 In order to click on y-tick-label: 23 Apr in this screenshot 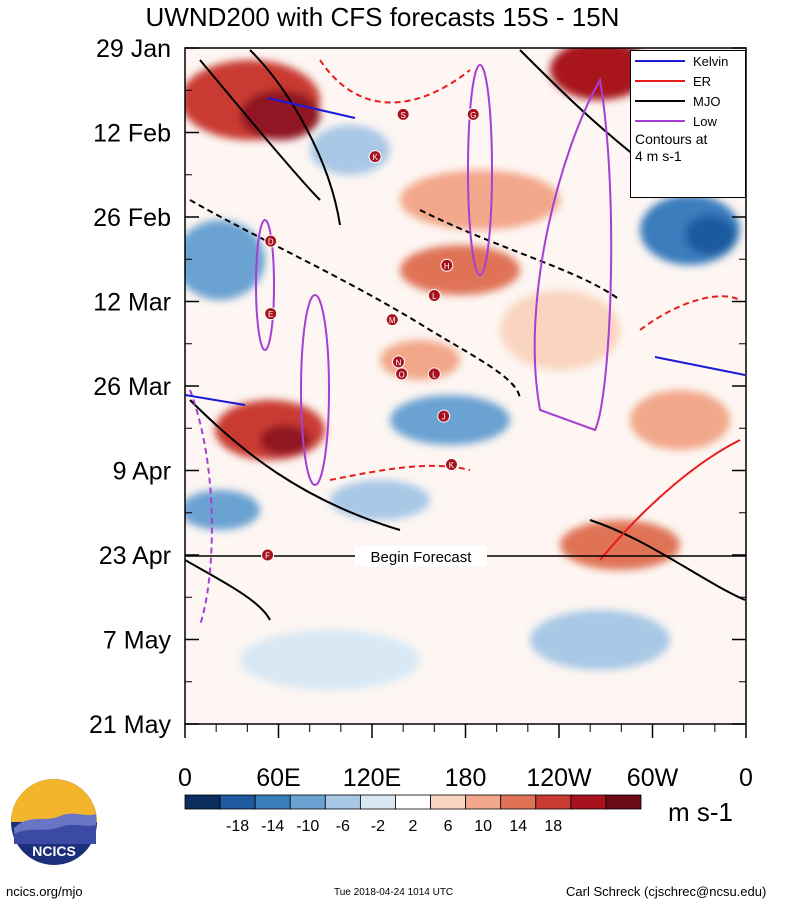, I will do `click(135, 556)`.